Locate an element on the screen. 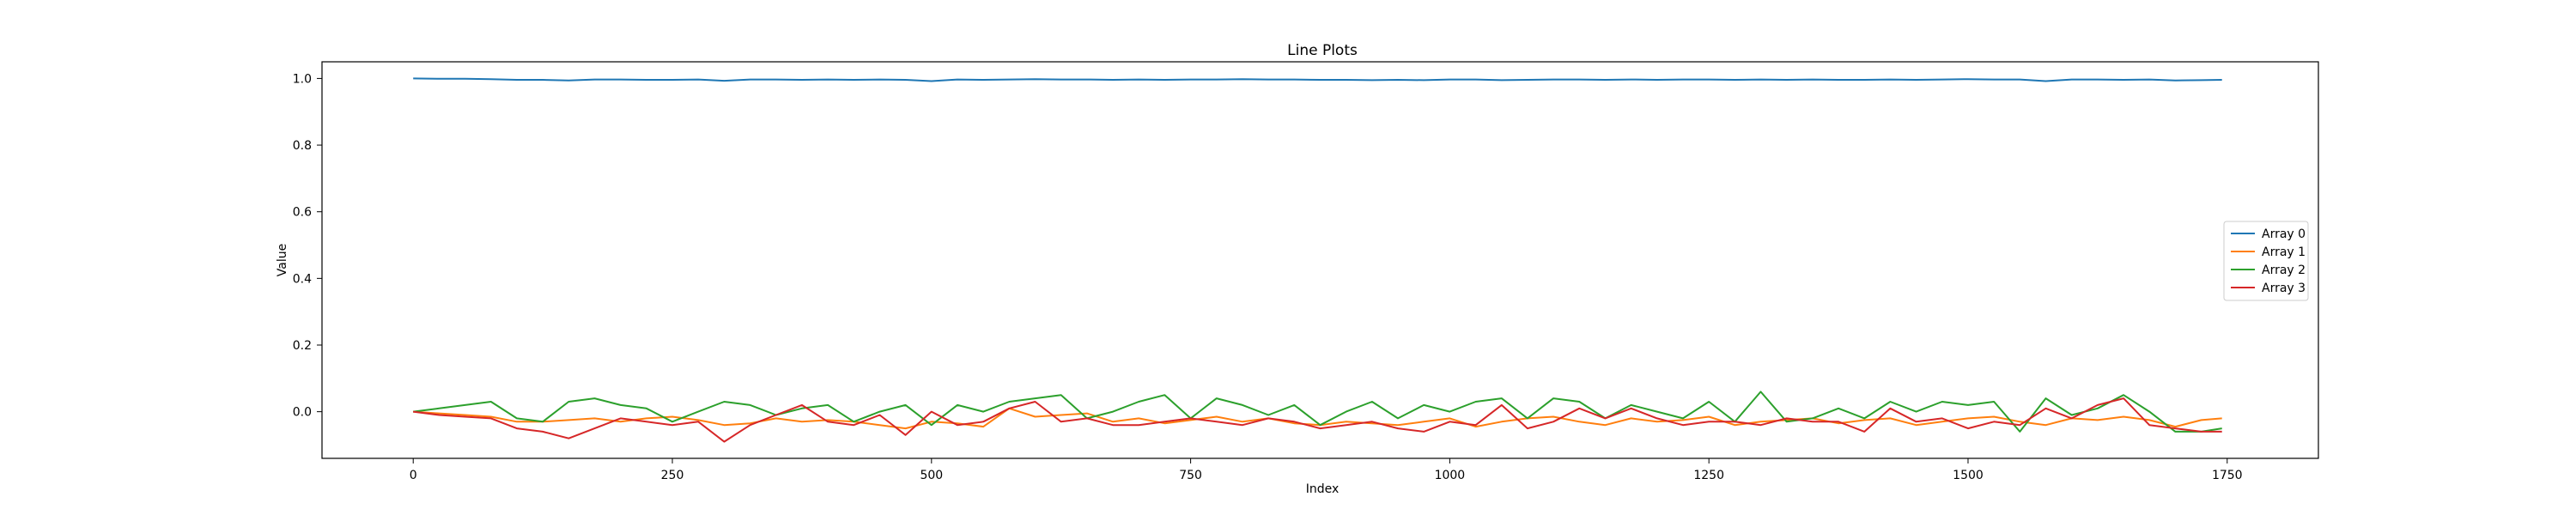 The height and width of the screenshot is (515, 2576). y-tick-label: 0.6 is located at coordinates (302, 213).